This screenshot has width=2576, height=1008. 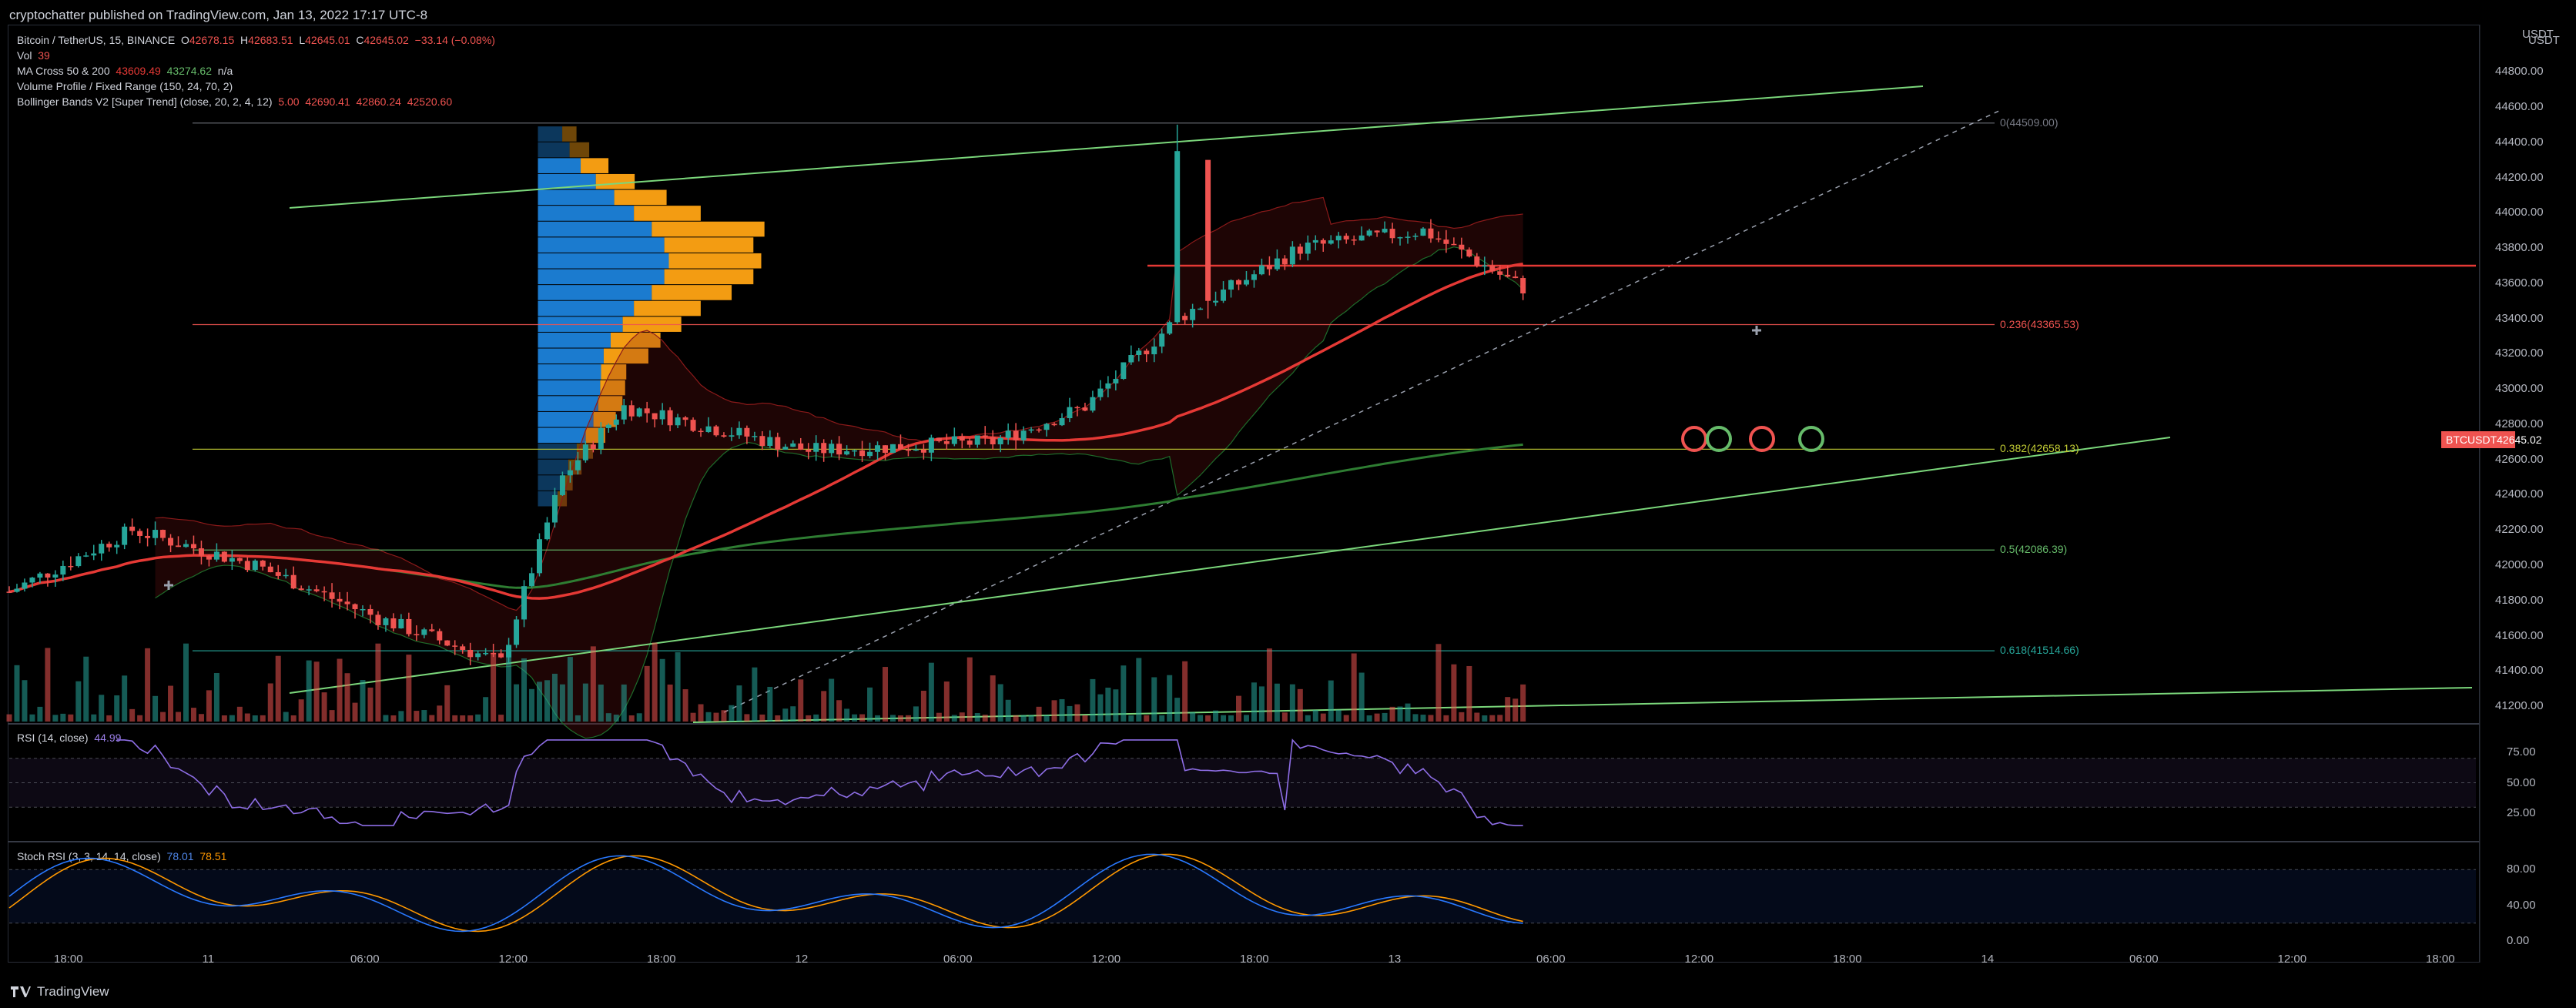 What do you see at coordinates (1243, 782) in the screenshot?
I see `rsi-pane` at bounding box center [1243, 782].